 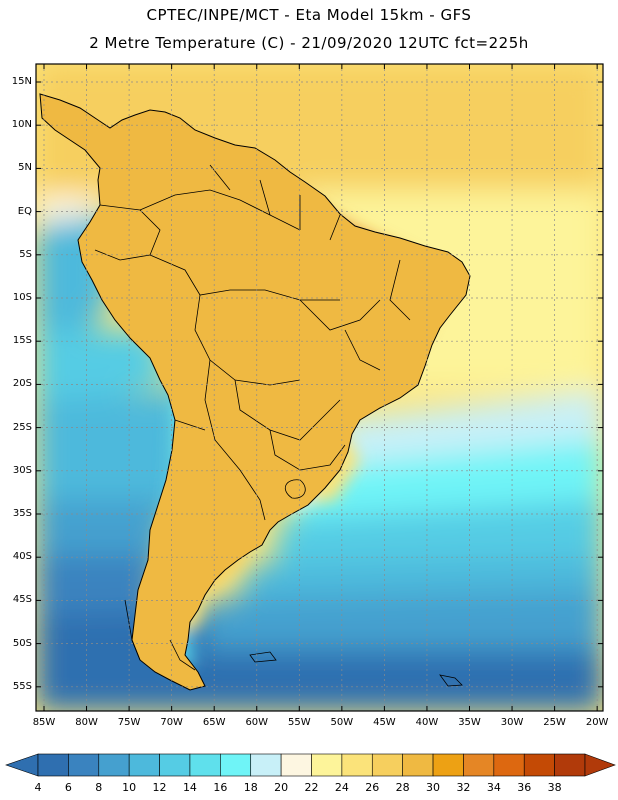 I want to click on colorbar-label: 20, so click(x=281, y=787).